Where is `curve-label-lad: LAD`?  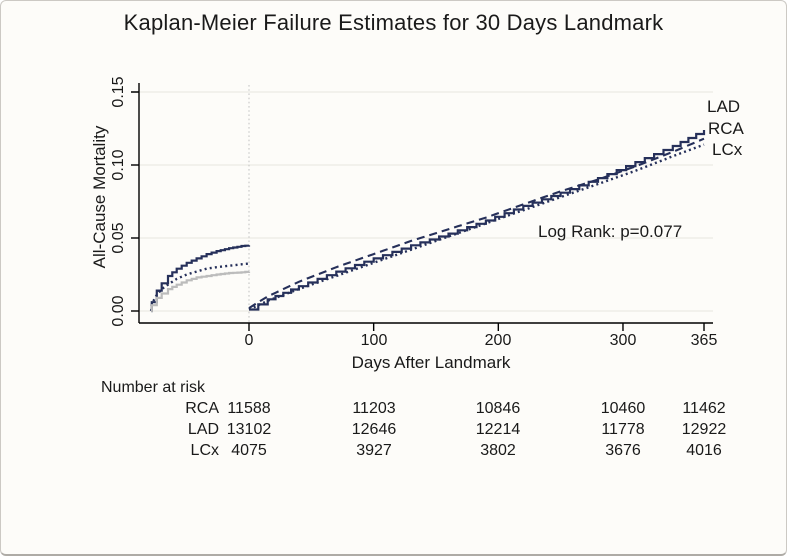 curve-label-lad: LAD is located at coordinates (724, 106).